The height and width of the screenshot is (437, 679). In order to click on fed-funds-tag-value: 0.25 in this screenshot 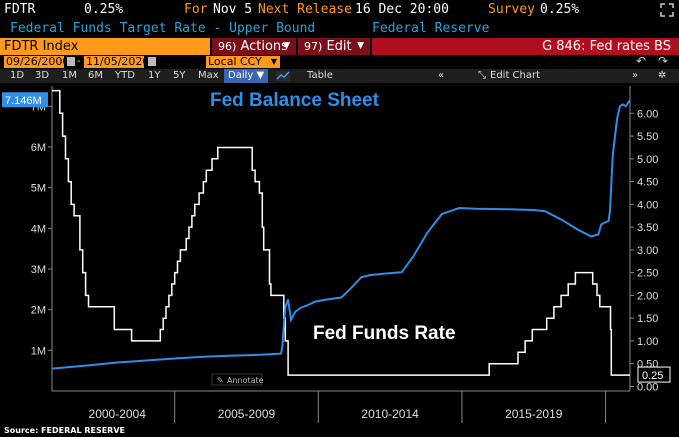, I will do `click(652, 376)`.